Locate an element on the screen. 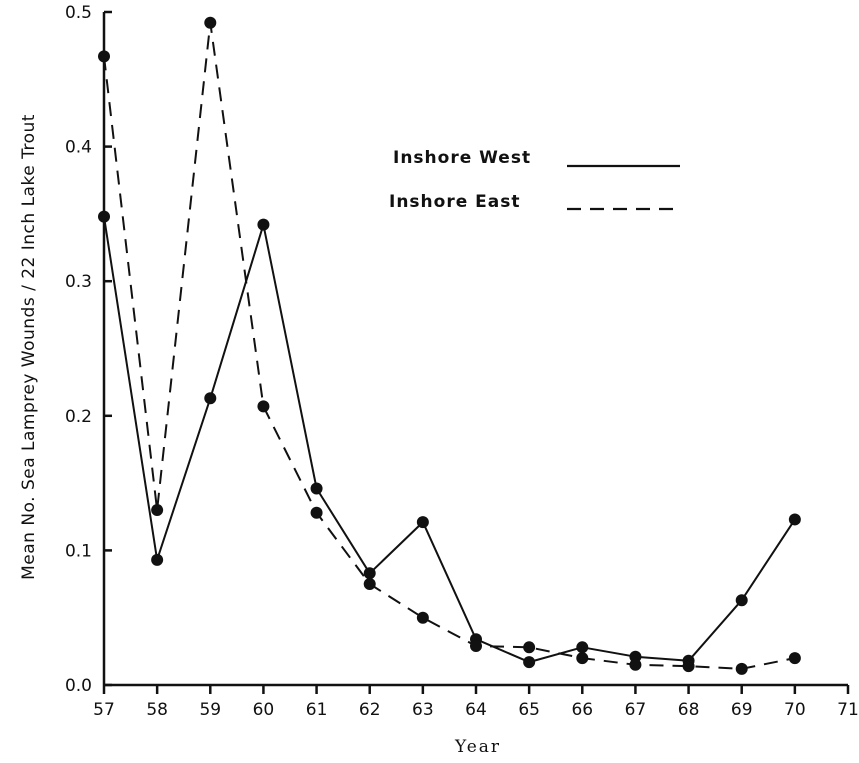 The width and height of the screenshot is (859, 763). x-tick-label: 58 is located at coordinates (157, 710).